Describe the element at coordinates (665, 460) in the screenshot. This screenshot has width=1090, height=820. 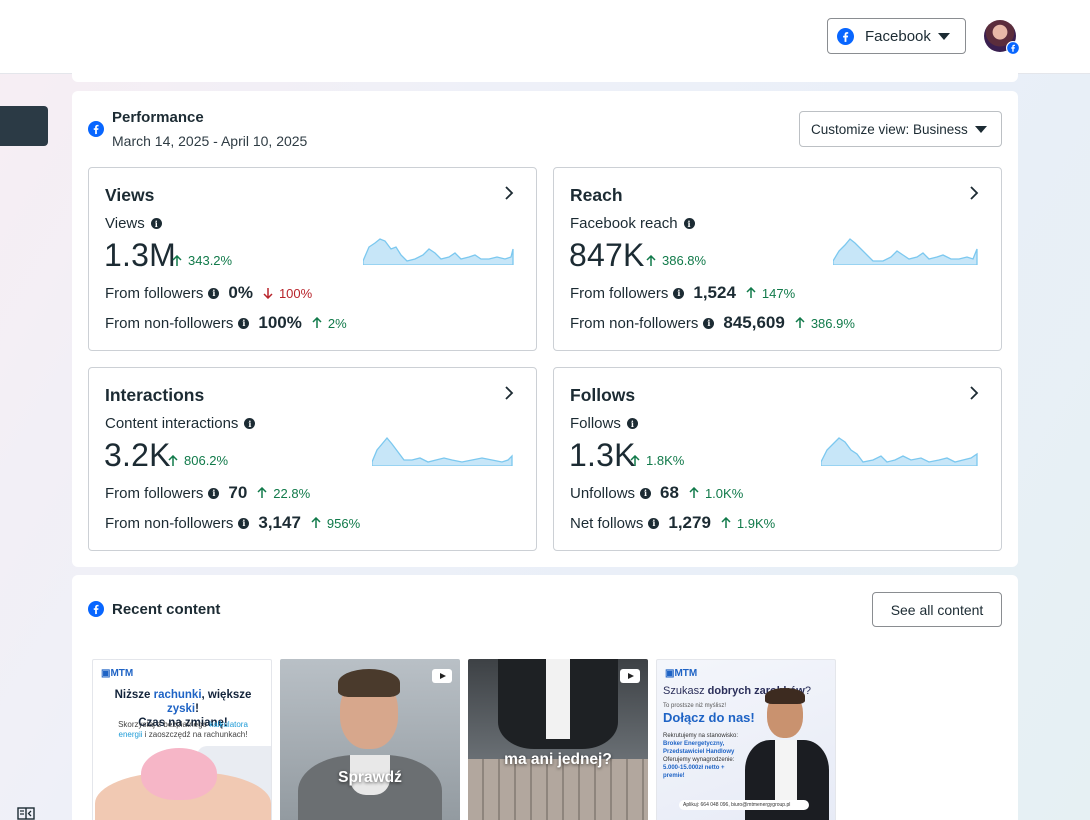
I see `metric-delta-text: 1.8K%` at that location.